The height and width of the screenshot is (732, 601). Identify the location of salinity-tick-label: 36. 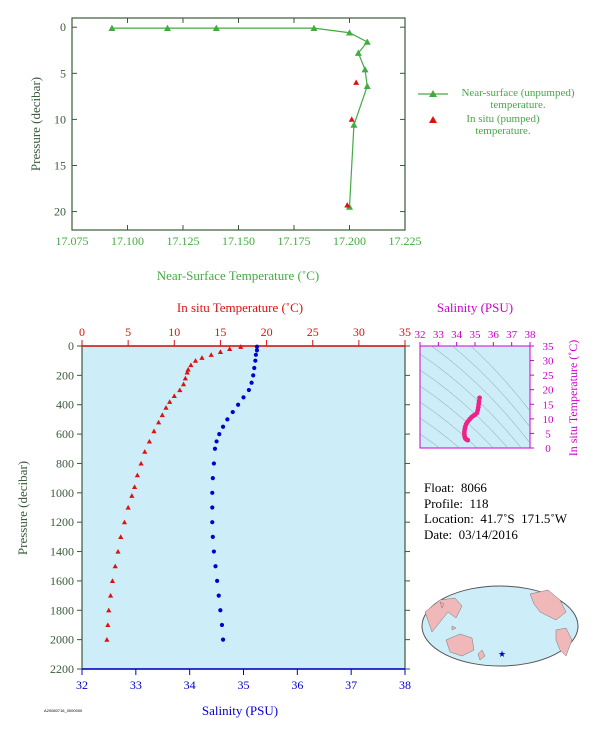
(297, 685).